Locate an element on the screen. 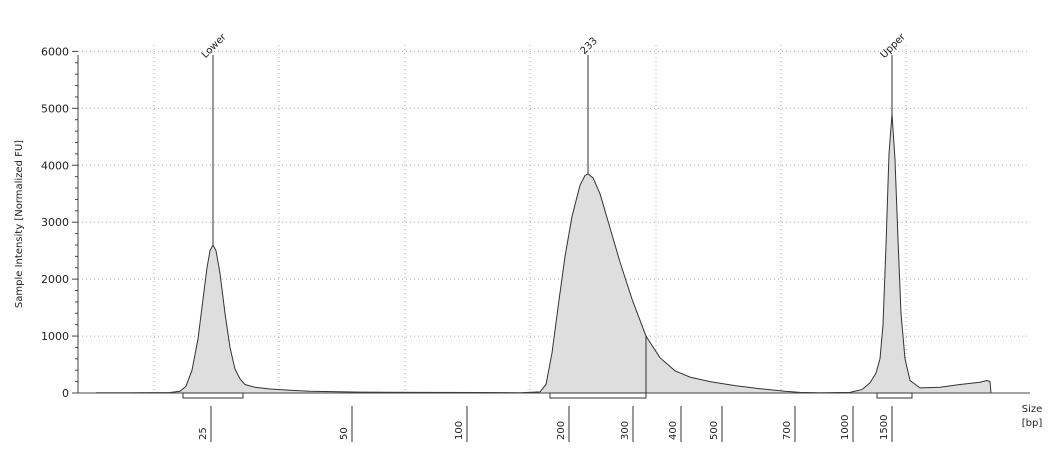  ladder-tick-label: 1500 is located at coordinates (884, 427).